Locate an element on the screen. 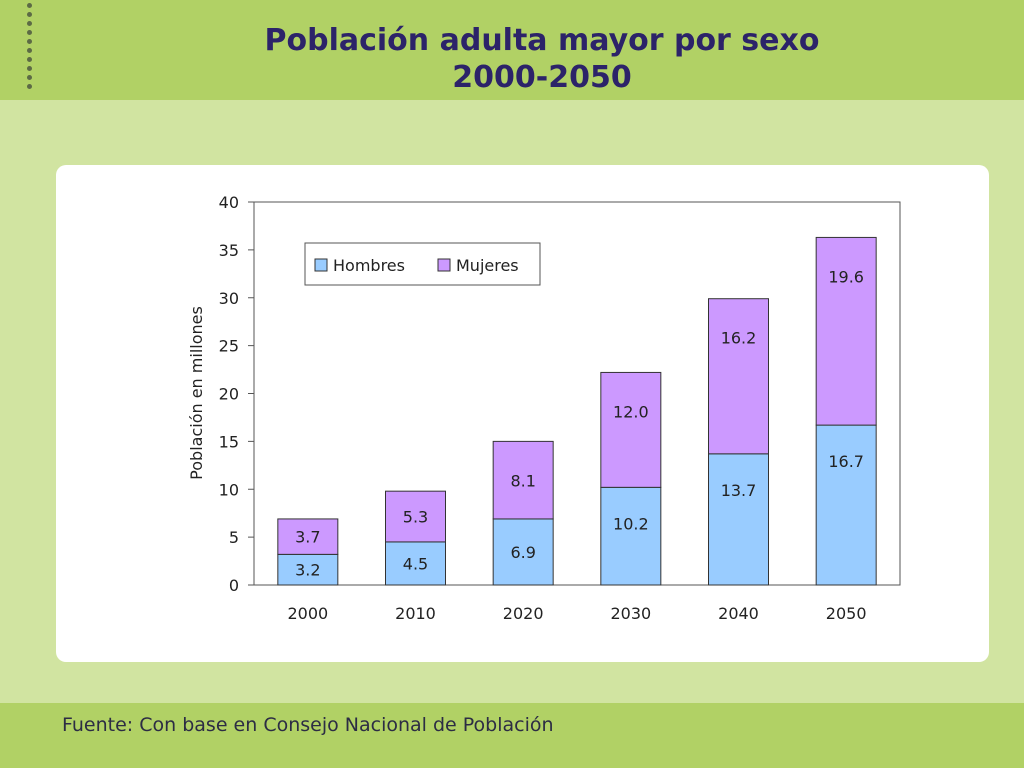 This screenshot has height=768, width=1024. y-tick-label: 15 is located at coordinates (229, 441).